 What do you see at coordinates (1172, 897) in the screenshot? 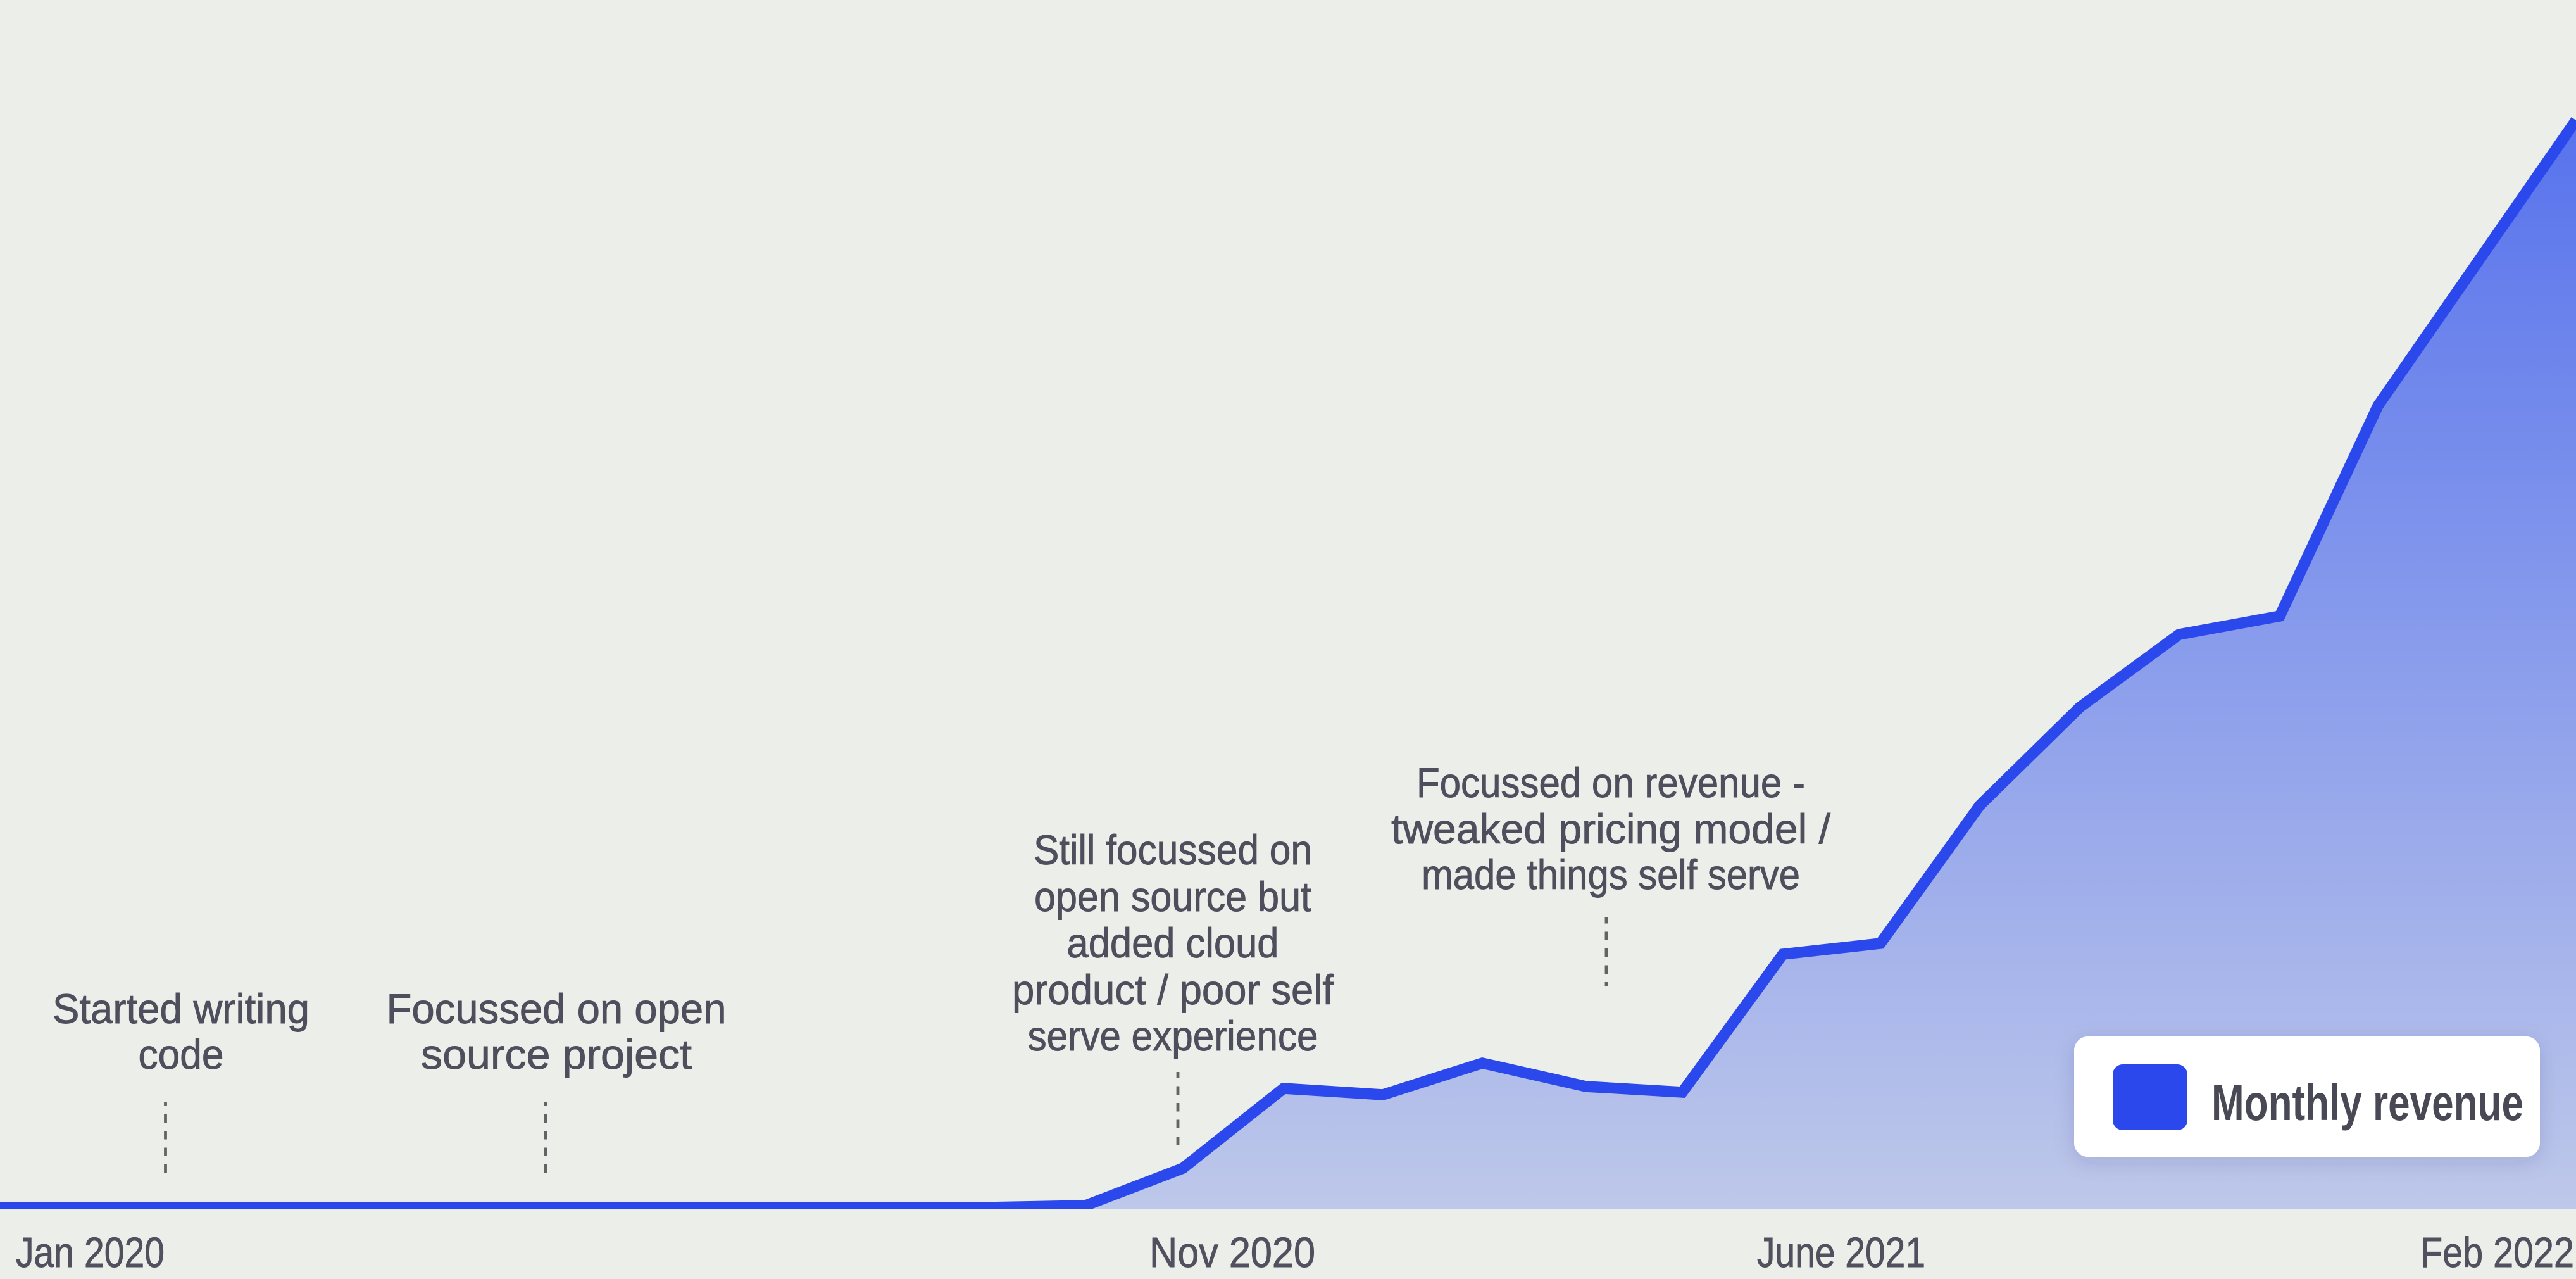
I see `svg-text: open source but` at bounding box center [1172, 897].